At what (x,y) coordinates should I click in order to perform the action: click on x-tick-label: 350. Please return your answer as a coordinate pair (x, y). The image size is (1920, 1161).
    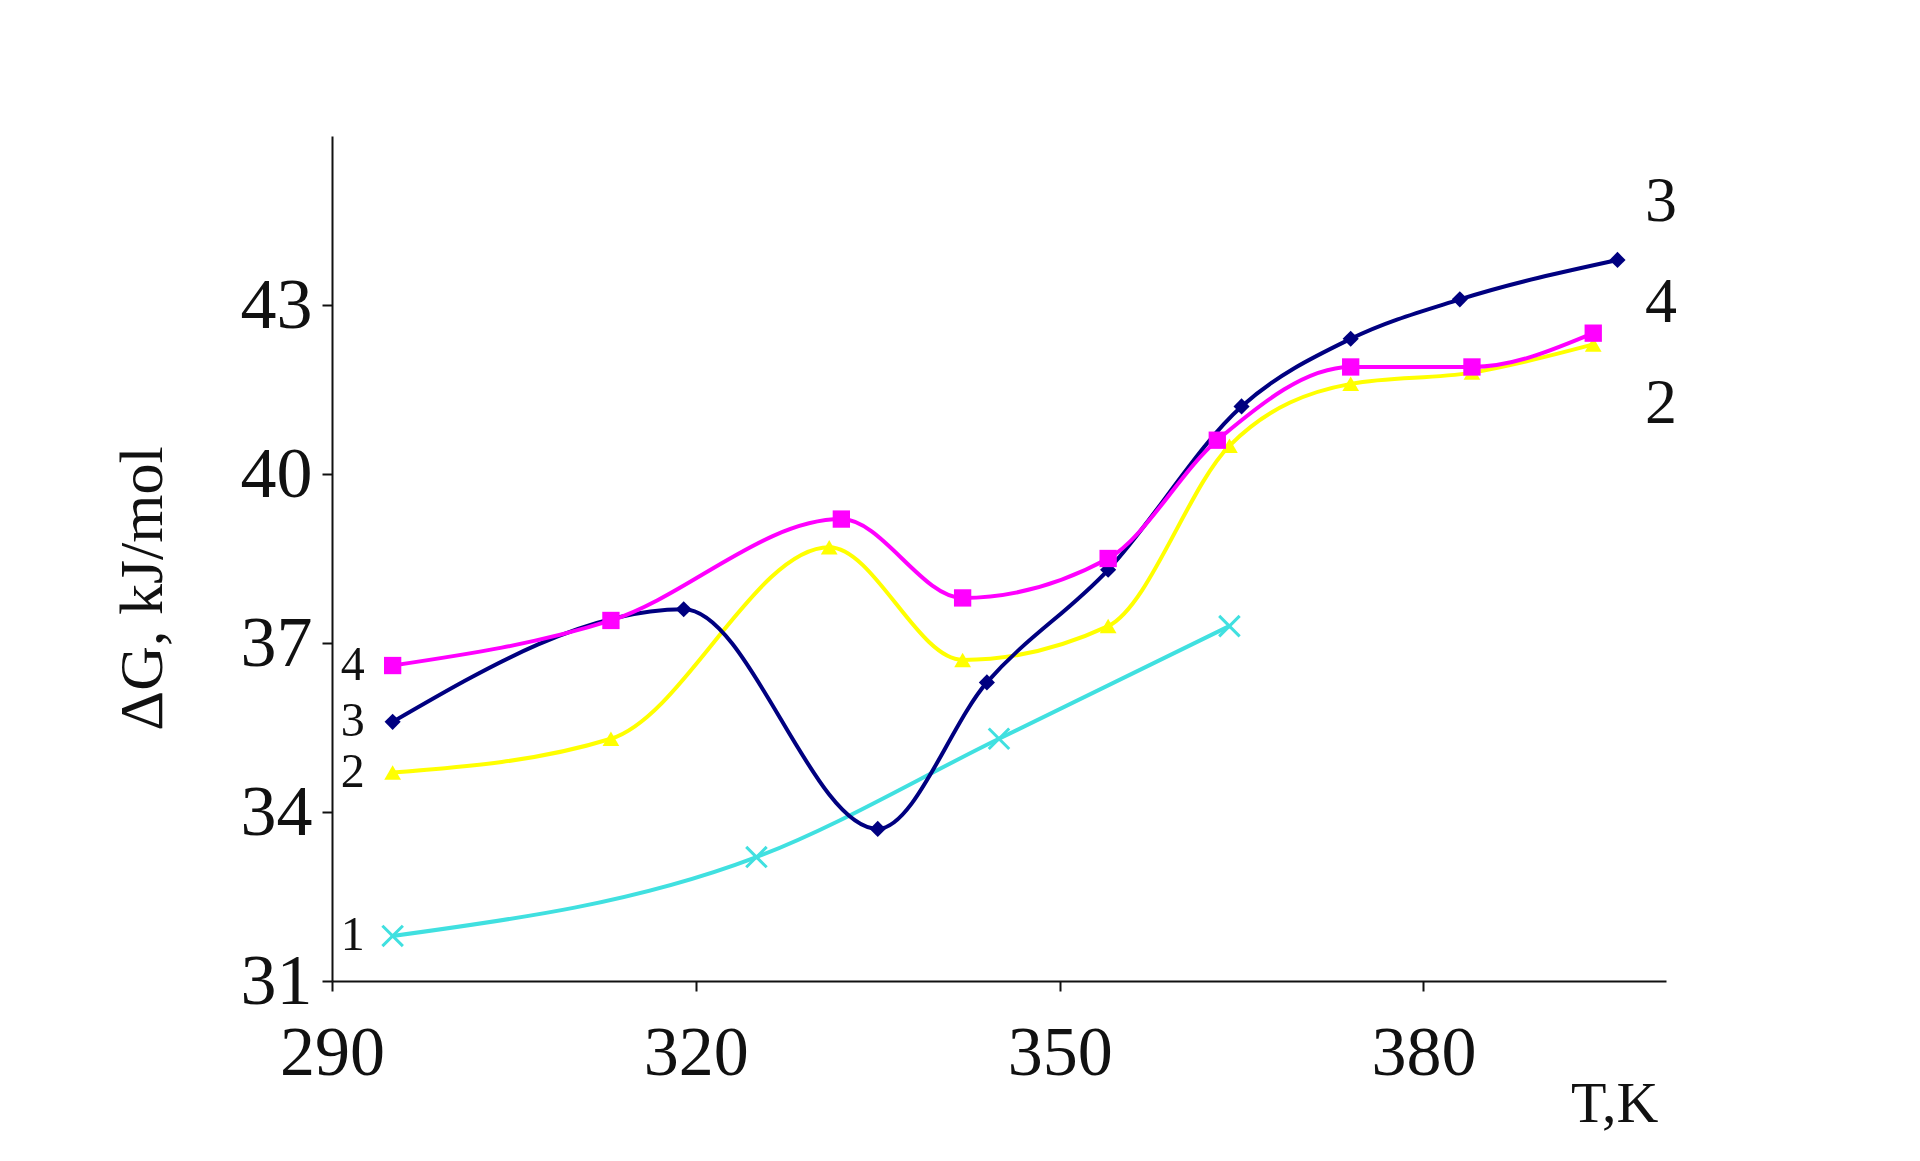
    Looking at the image, I should click on (1060, 1051).